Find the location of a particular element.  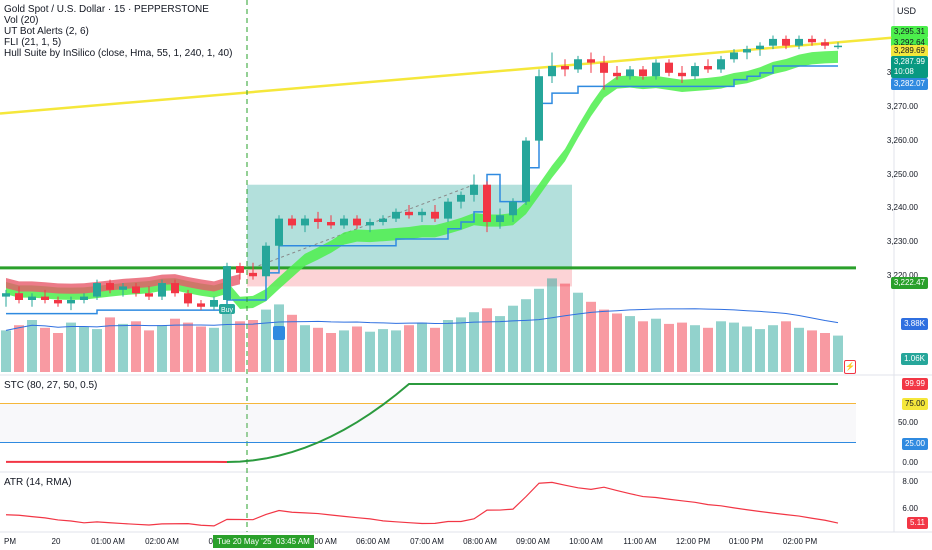

fli-indicator-label: FLI (21, 1, 5) is located at coordinates (33, 42).